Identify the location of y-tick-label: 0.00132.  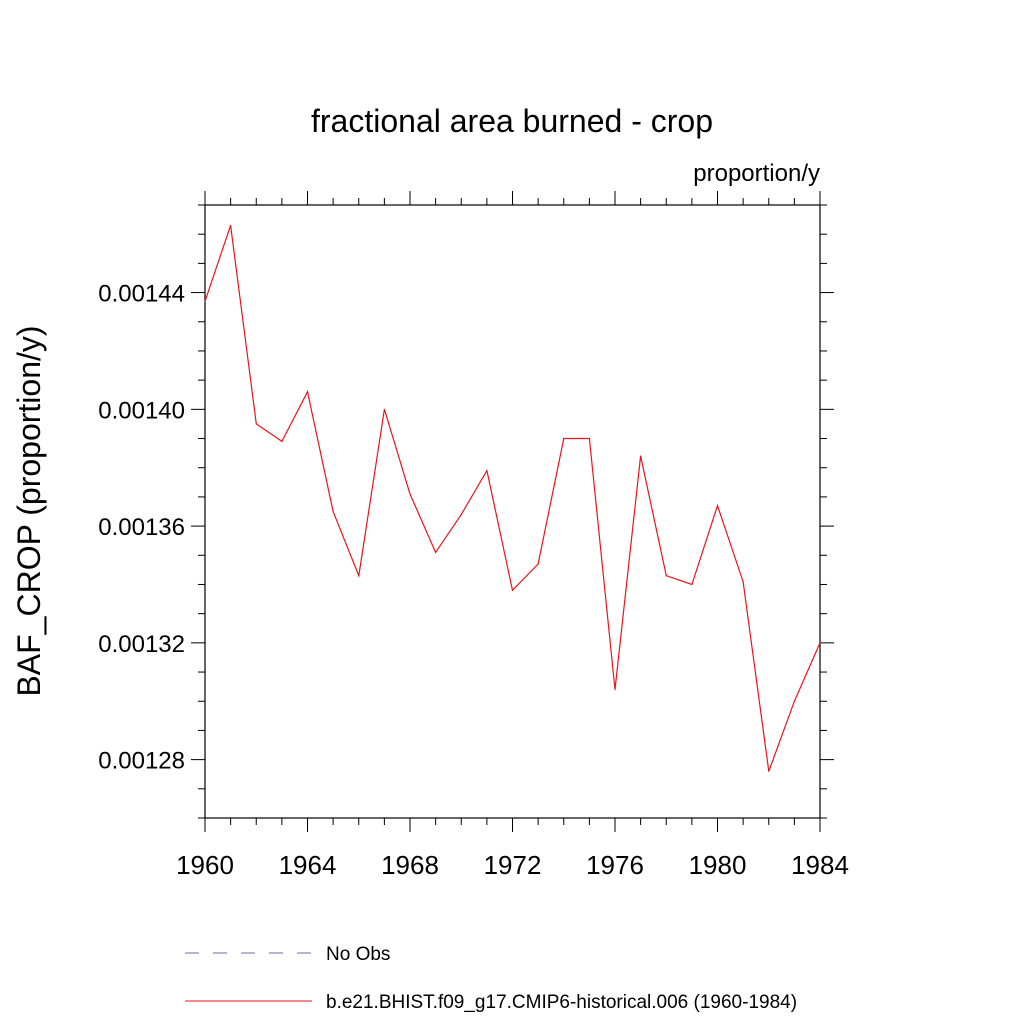
(141, 644).